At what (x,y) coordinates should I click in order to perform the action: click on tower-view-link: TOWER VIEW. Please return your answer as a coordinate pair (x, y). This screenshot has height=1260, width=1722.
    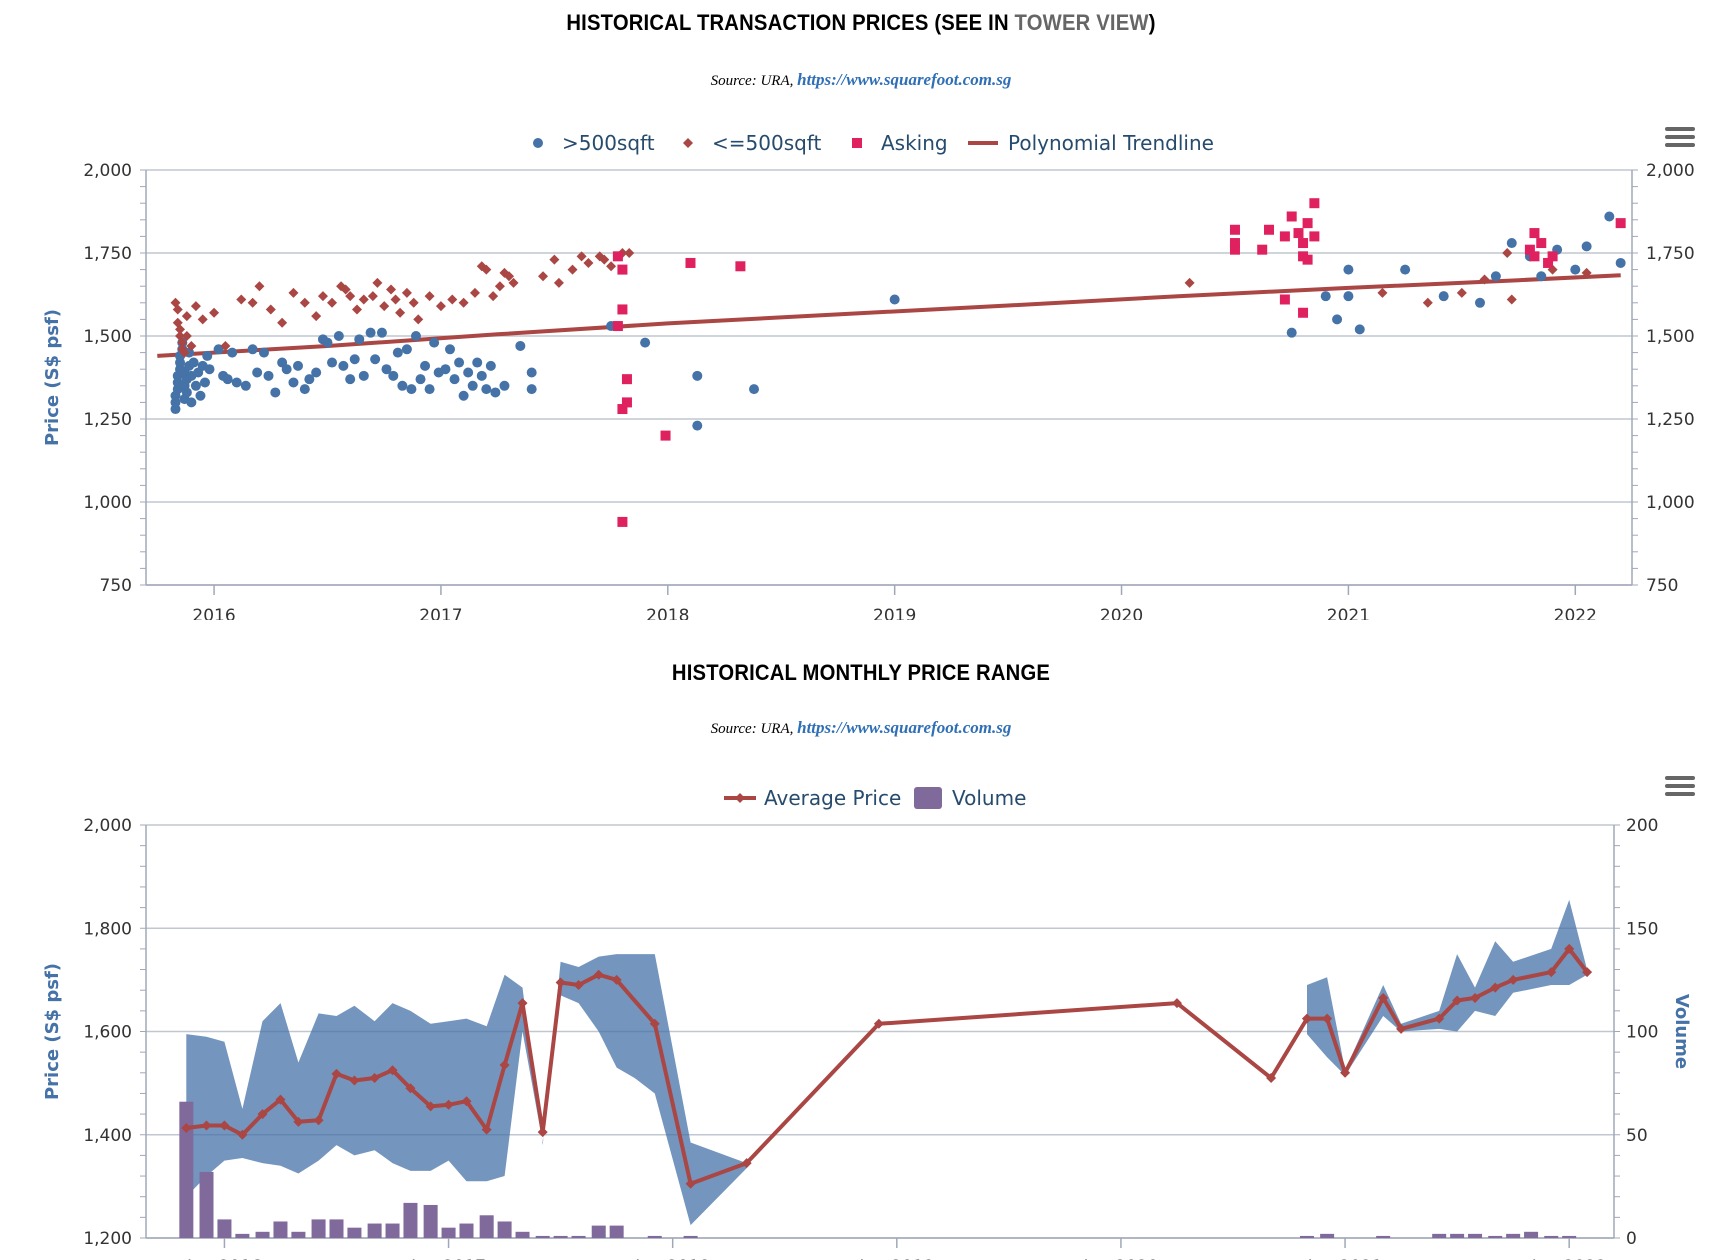
    Looking at the image, I should click on (1081, 22).